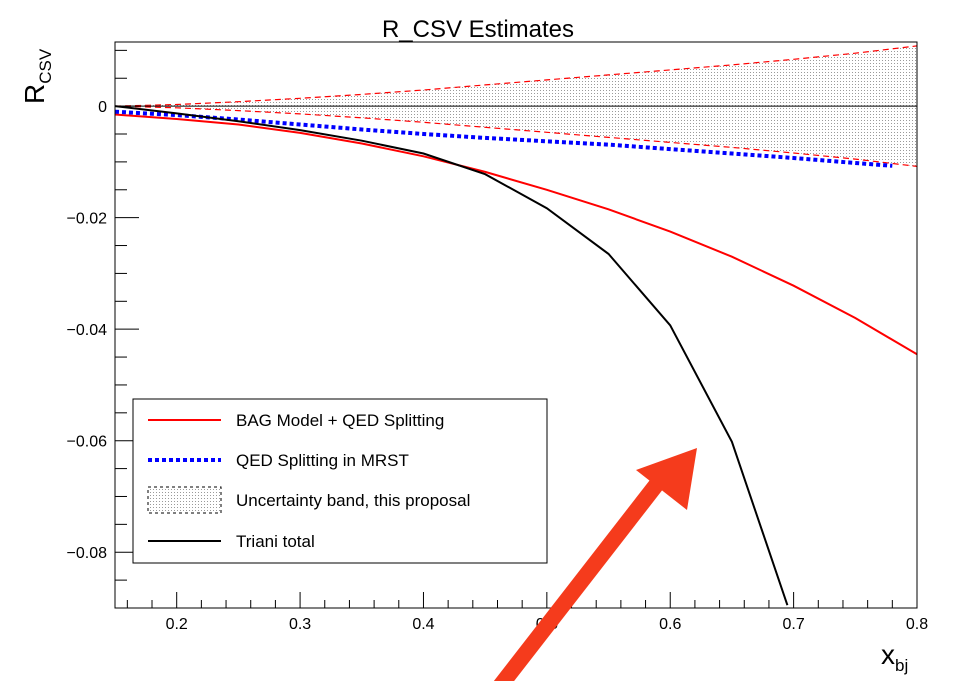  What do you see at coordinates (87, 219) in the screenshot?
I see `y-tick-label: −0.02` at bounding box center [87, 219].